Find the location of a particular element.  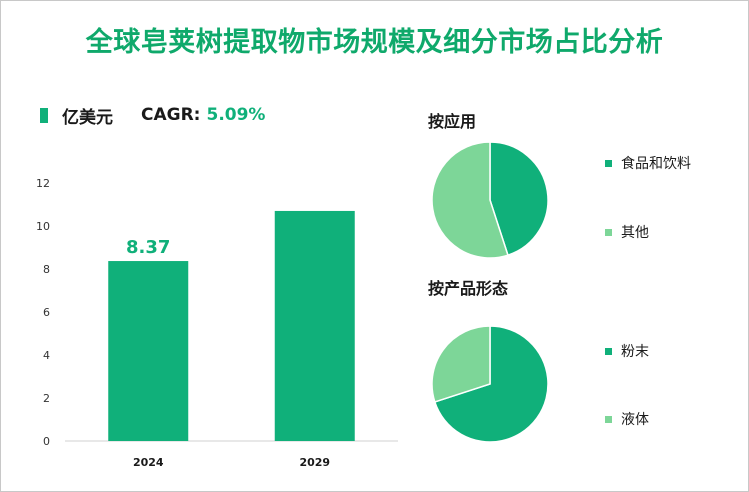

y-tick-label: 6 is located at coordinates (46, 312).